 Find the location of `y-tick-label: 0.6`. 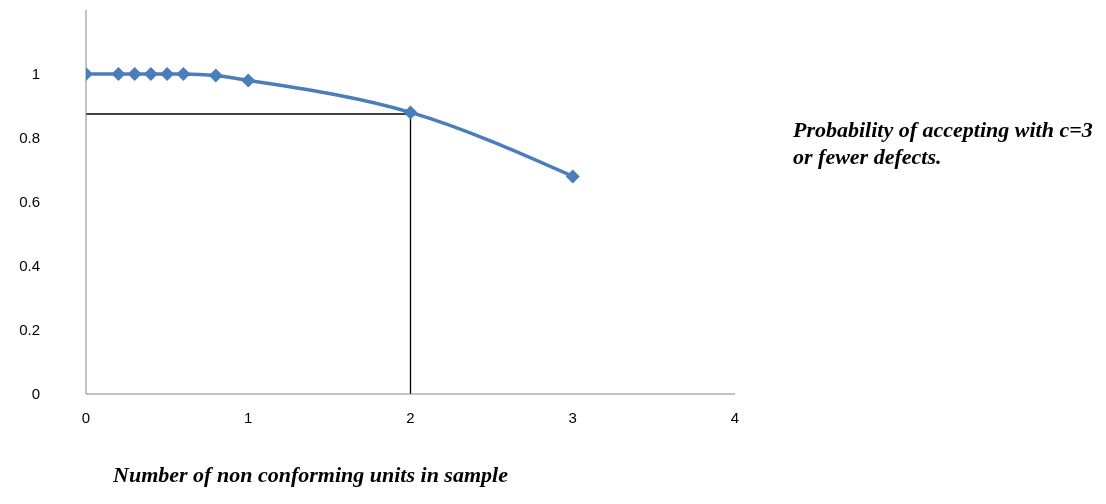

y-tick-label: 0.6 is located at coordinates (29, 202).